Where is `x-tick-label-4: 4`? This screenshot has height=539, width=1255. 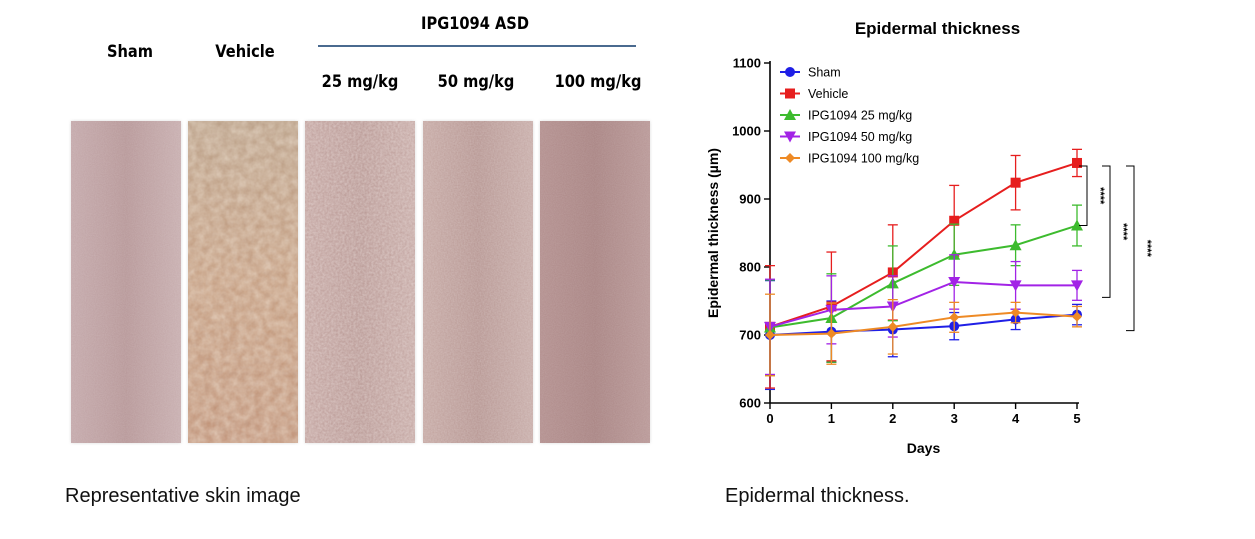 x-tick-label-4: 4 is located at coordinates (1016, 418).